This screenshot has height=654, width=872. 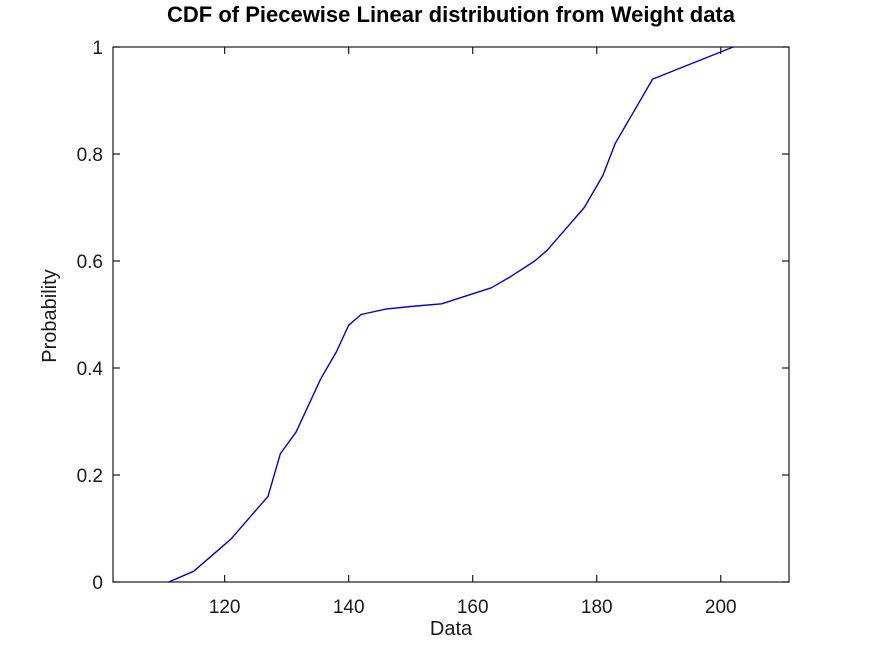 I want to click on y-tick-label: 1, so click(x=97, y=48).